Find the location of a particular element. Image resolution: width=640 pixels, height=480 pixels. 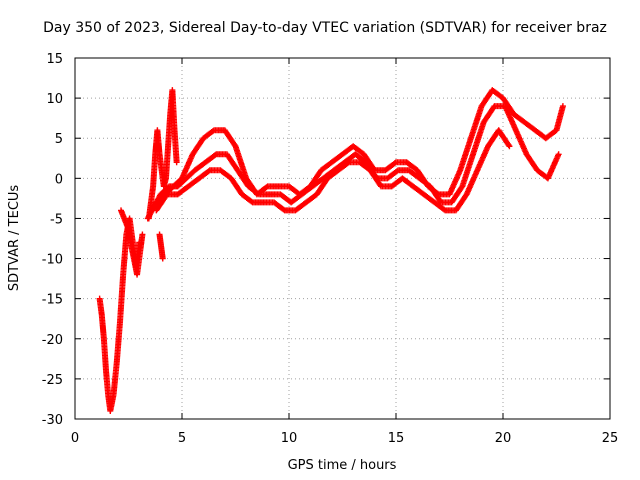

track-c-point is located at coordinates (176, 162).